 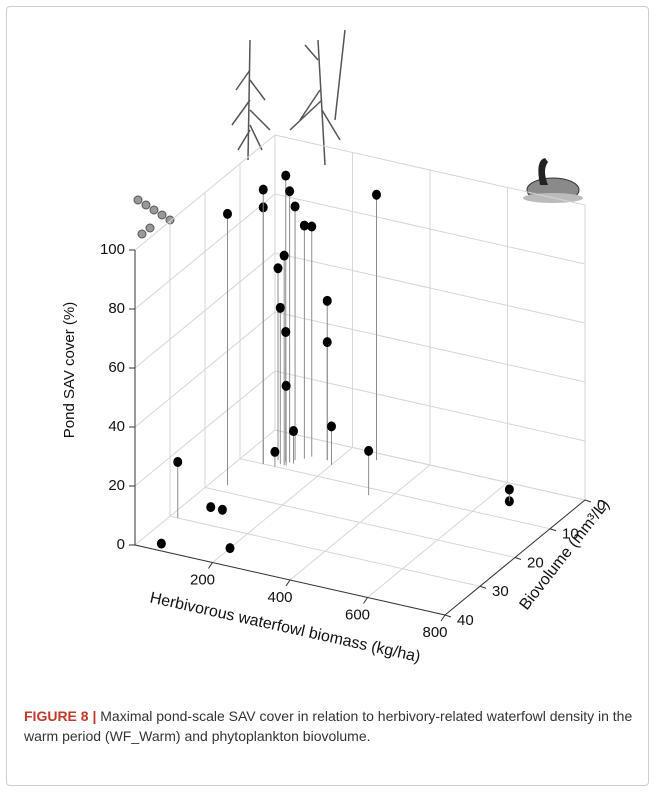 I want to click on y-tick-label: 20, so click(x=535, y=562).